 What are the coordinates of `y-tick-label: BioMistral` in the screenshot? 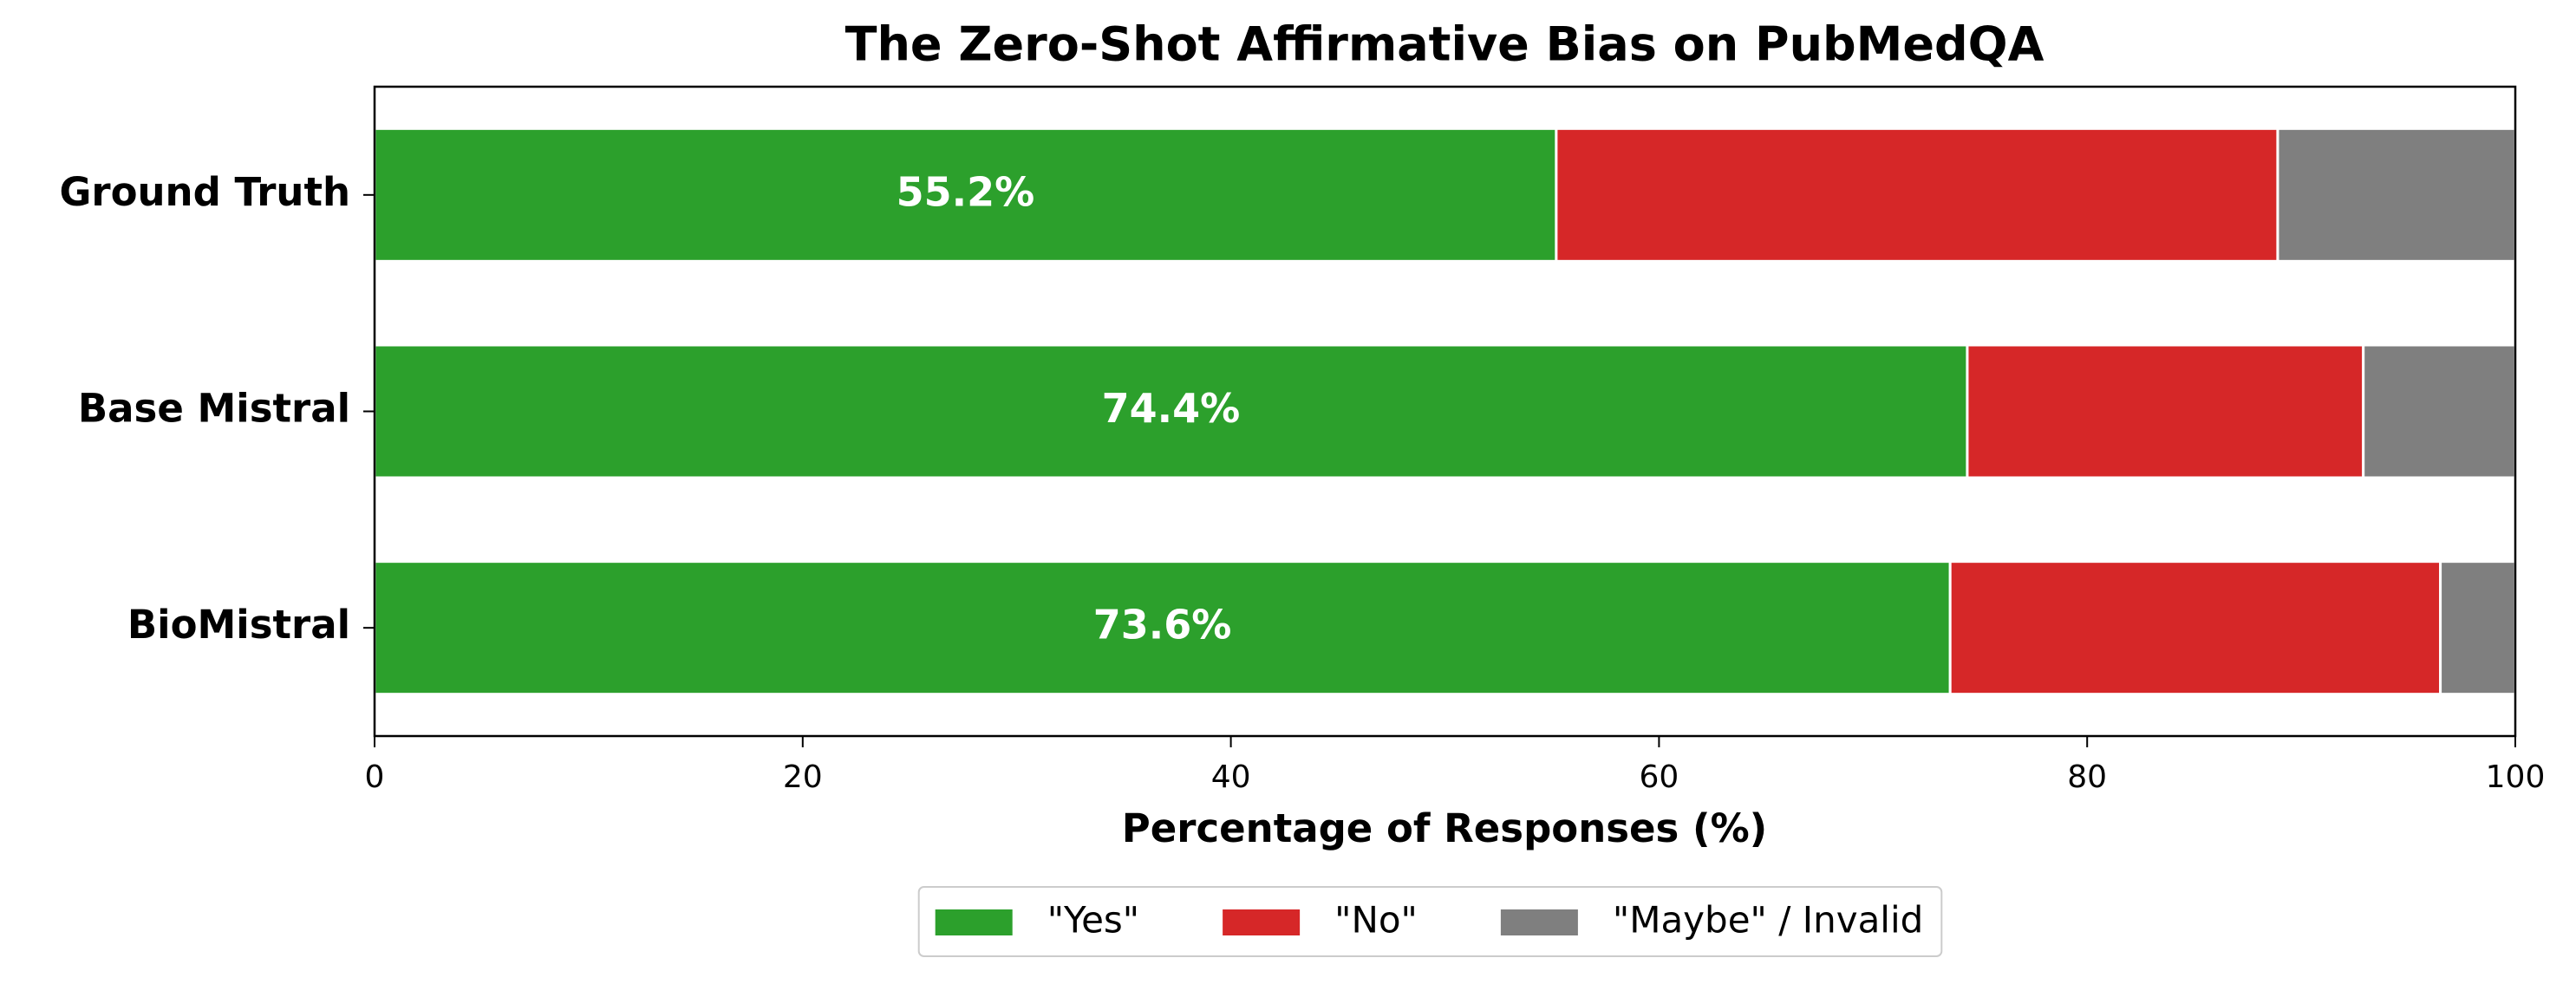 It's located at (238, 625).